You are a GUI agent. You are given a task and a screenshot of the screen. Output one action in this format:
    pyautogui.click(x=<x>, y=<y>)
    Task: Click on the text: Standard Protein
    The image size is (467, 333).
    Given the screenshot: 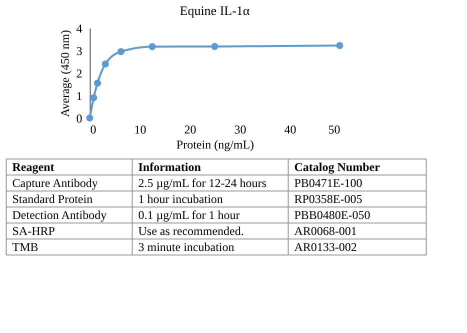 What is the action you would take?
    pyautogui.click(x=52, y=199)
    